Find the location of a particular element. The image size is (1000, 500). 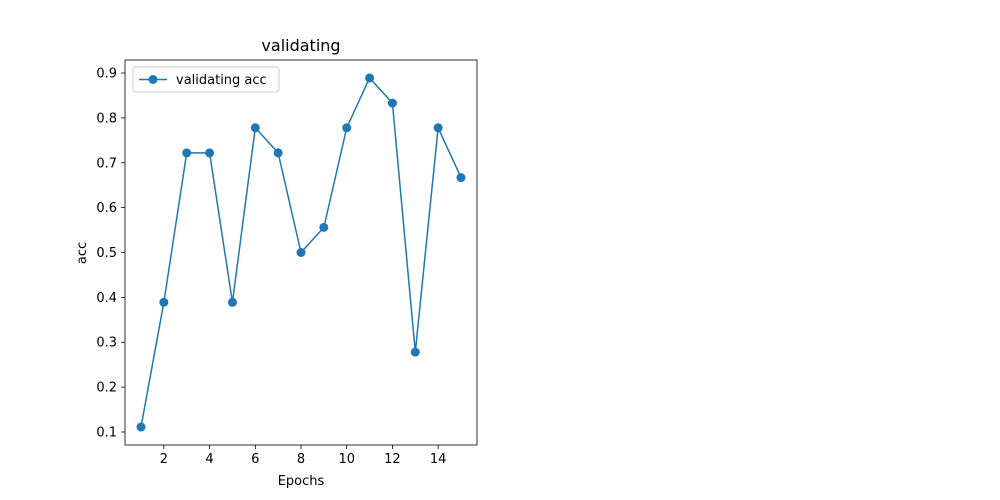

legend-marker is located at coordinates (153, 79).